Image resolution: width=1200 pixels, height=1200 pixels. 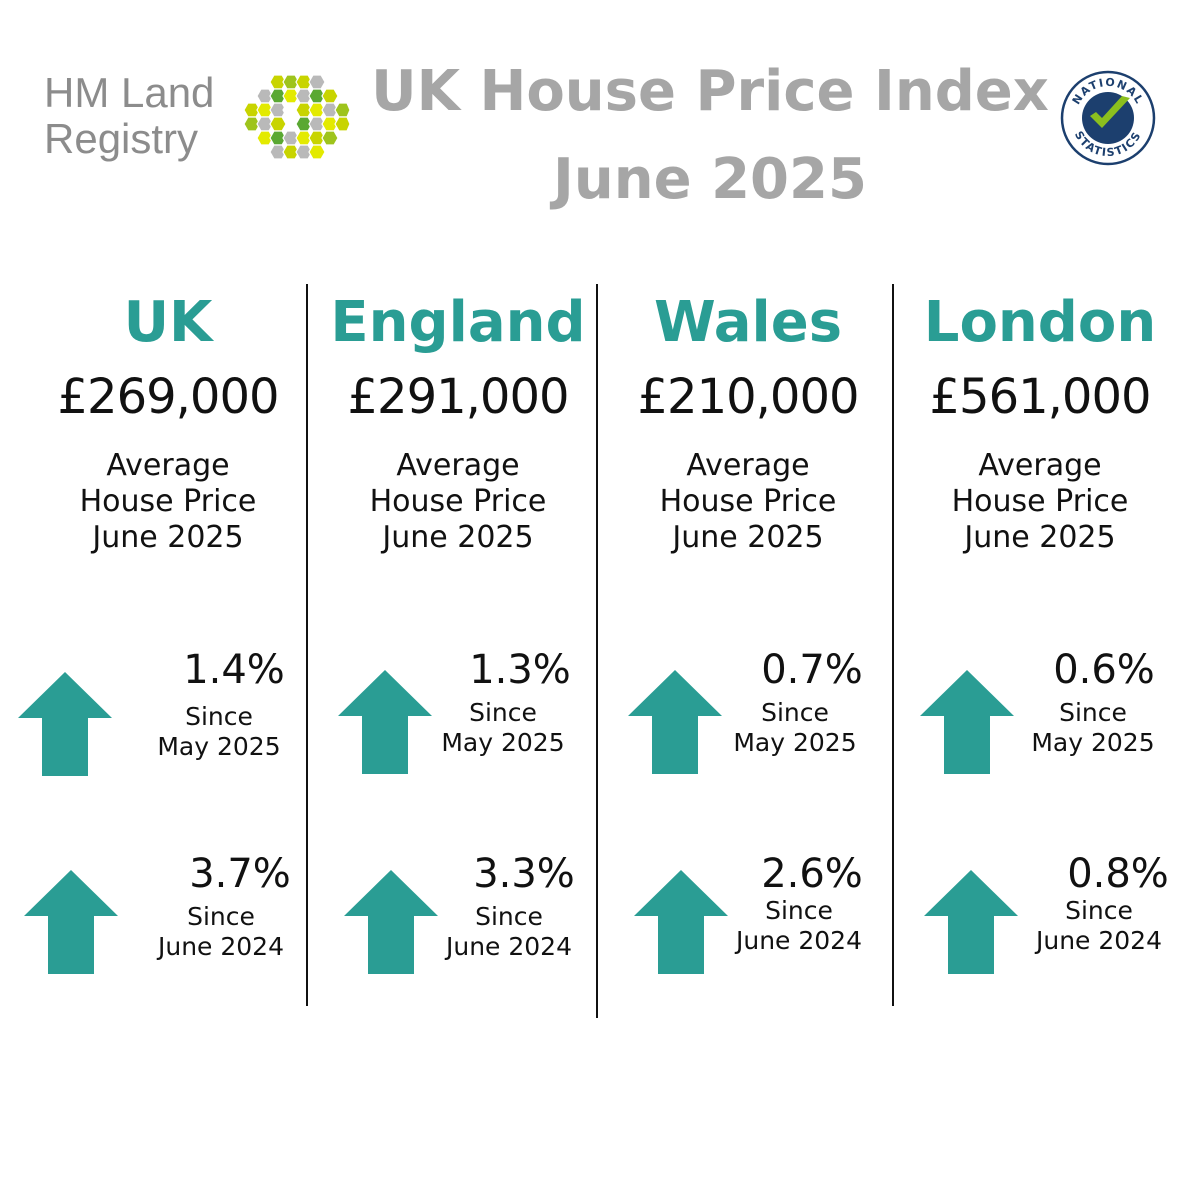 I want to click on percent-change: 1.4%, so click(x=234, y=670).